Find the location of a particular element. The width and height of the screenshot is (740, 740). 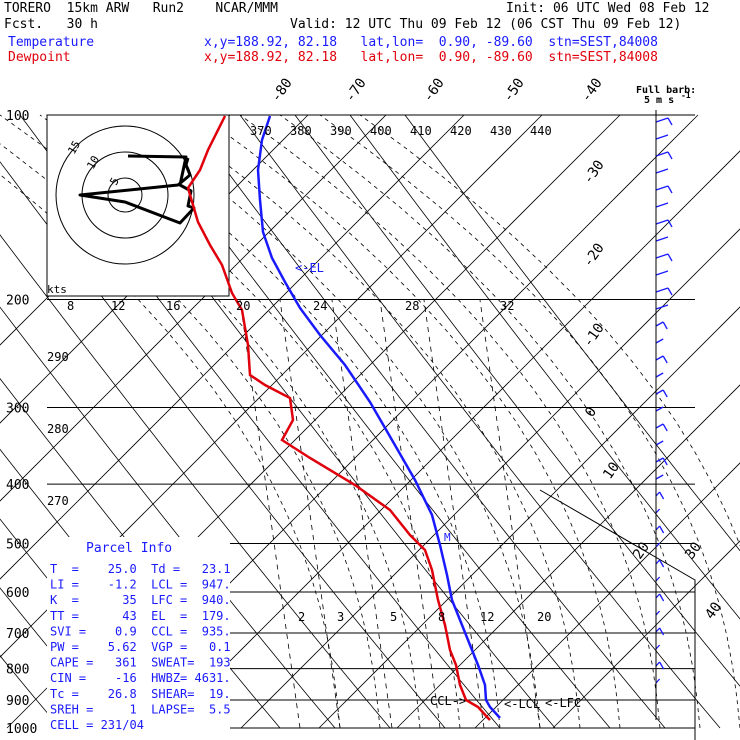

parcel-info-row: K = 35 LFC = 940. is located at coordinates (140, 600).